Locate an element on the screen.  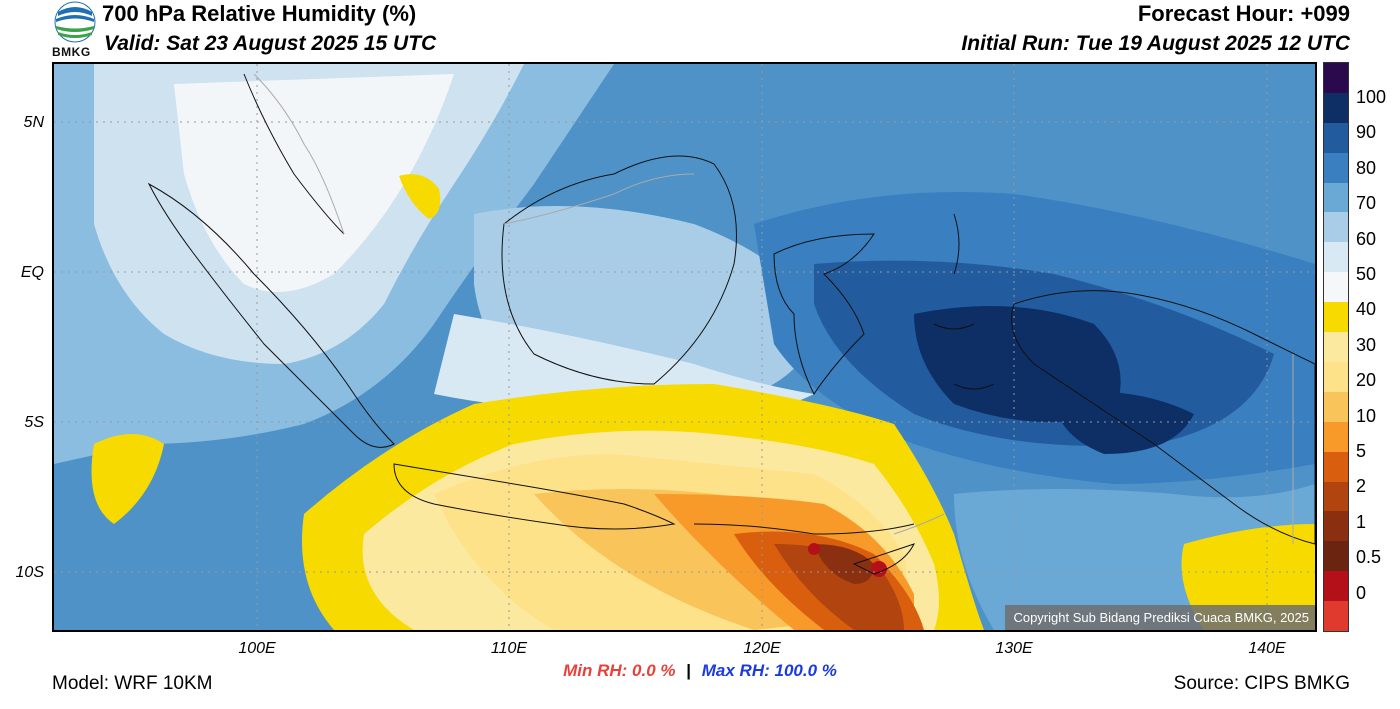
lat-label-5s: 5S is located at coordinates (34, 422).